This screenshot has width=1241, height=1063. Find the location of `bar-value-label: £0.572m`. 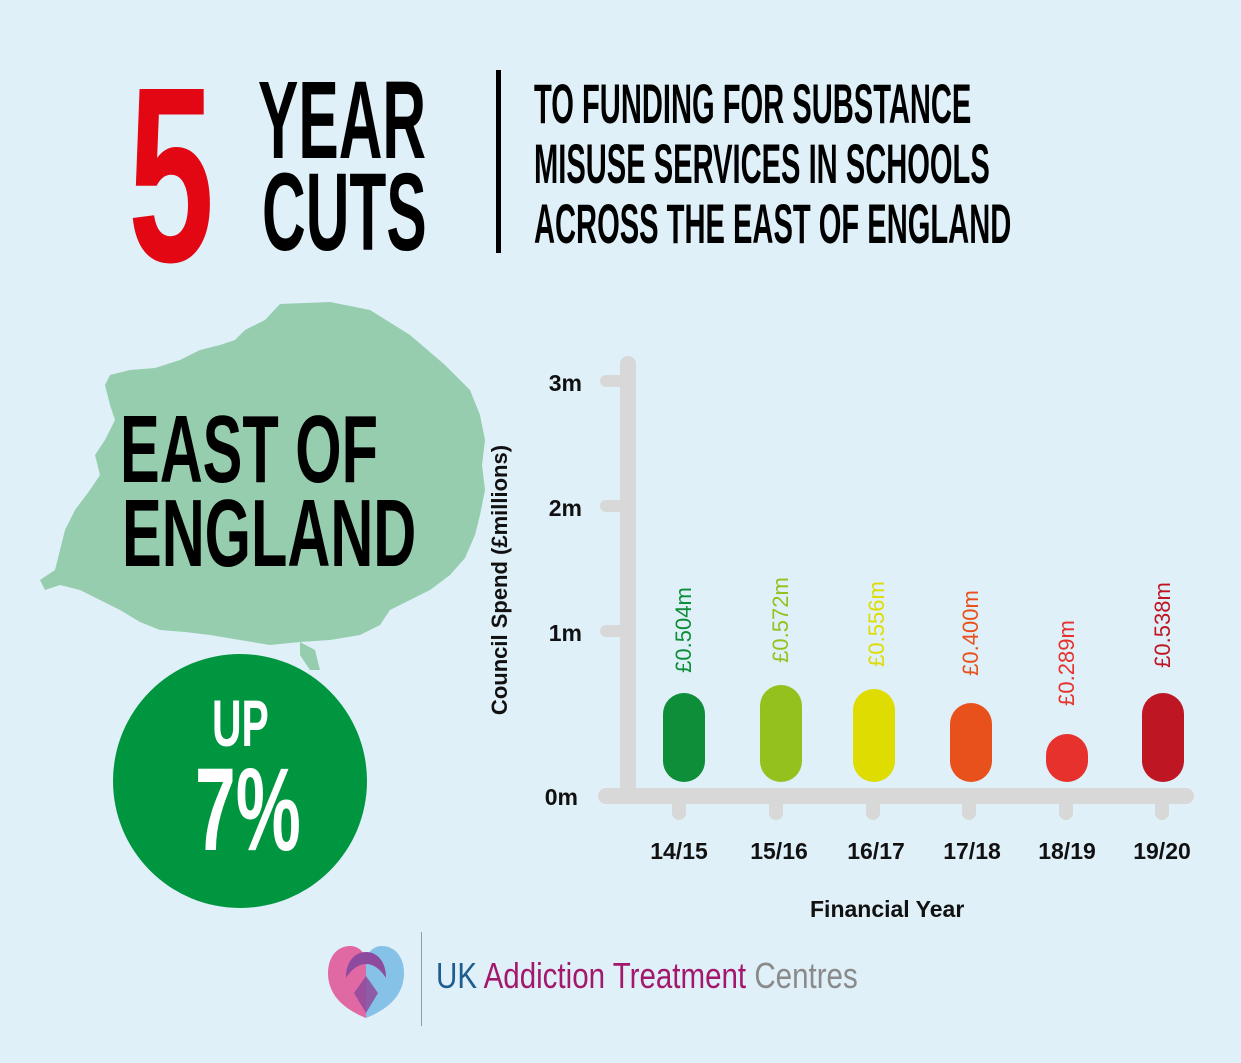

bar-value-label: £0.572m is located at coordinates (780, 620).